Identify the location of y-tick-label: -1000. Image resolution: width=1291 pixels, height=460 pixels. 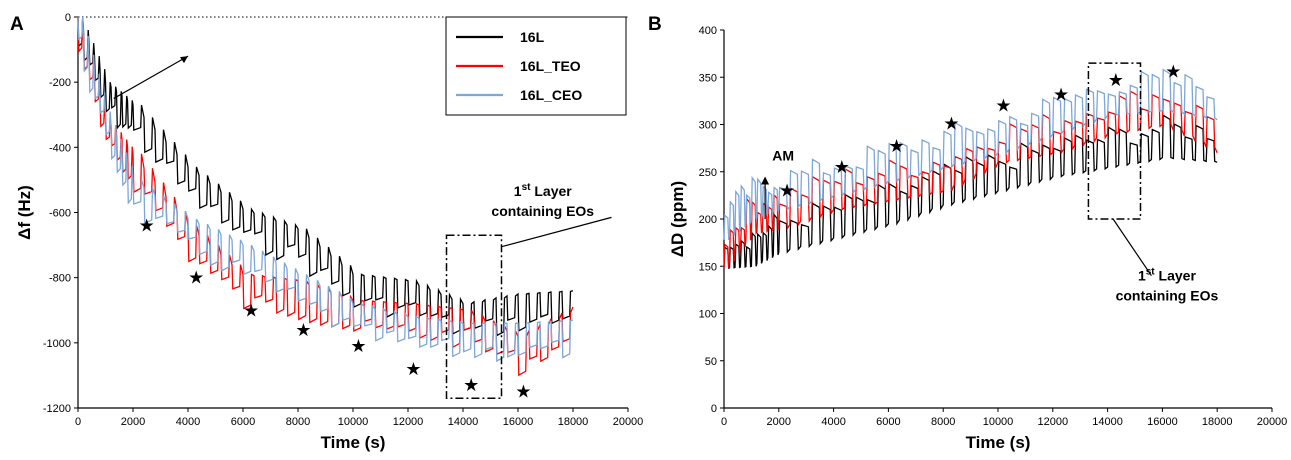
(57, 344).